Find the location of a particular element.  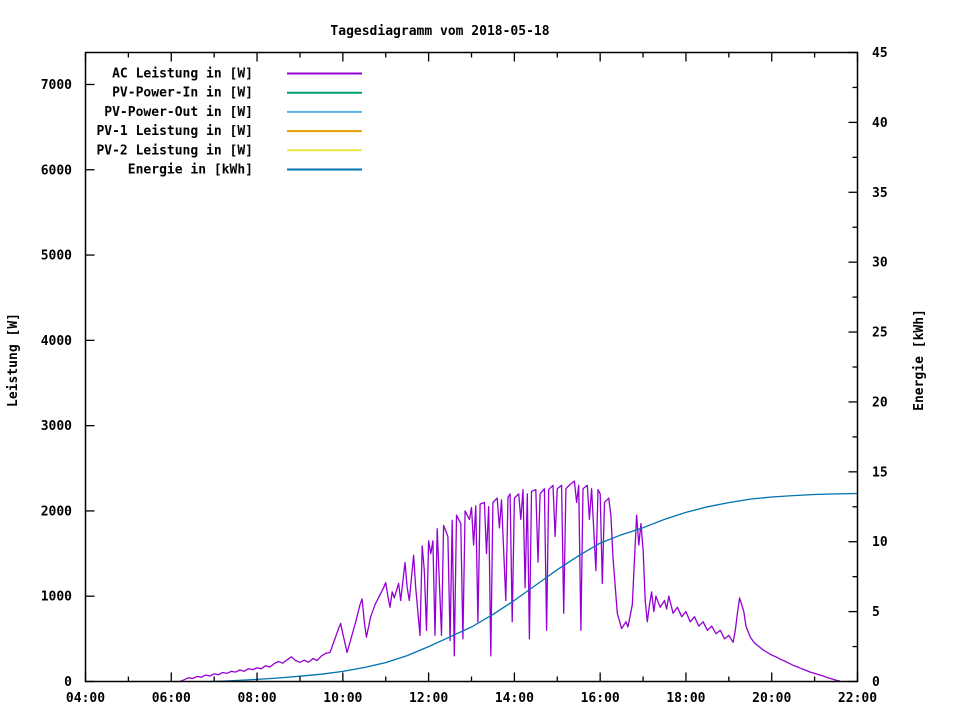

y2-tick-label: 5 is located at coordinates (876, 612).